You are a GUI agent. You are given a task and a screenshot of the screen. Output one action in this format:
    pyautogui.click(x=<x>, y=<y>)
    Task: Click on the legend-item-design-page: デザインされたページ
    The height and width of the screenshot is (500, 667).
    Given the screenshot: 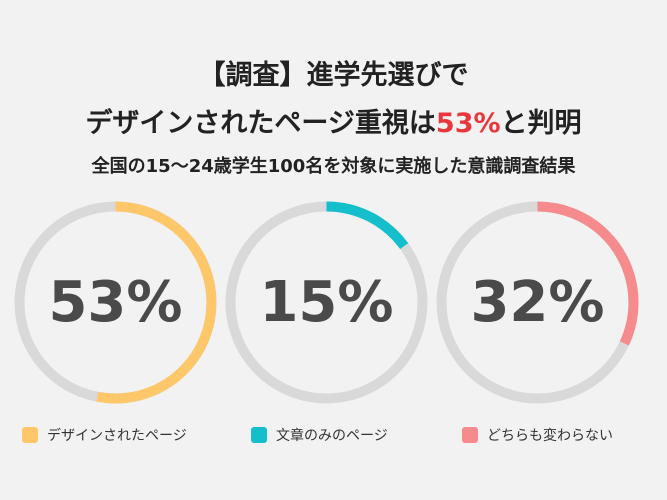 What is the action you would take?
    pyautogui.click(x=104, y=435)
    